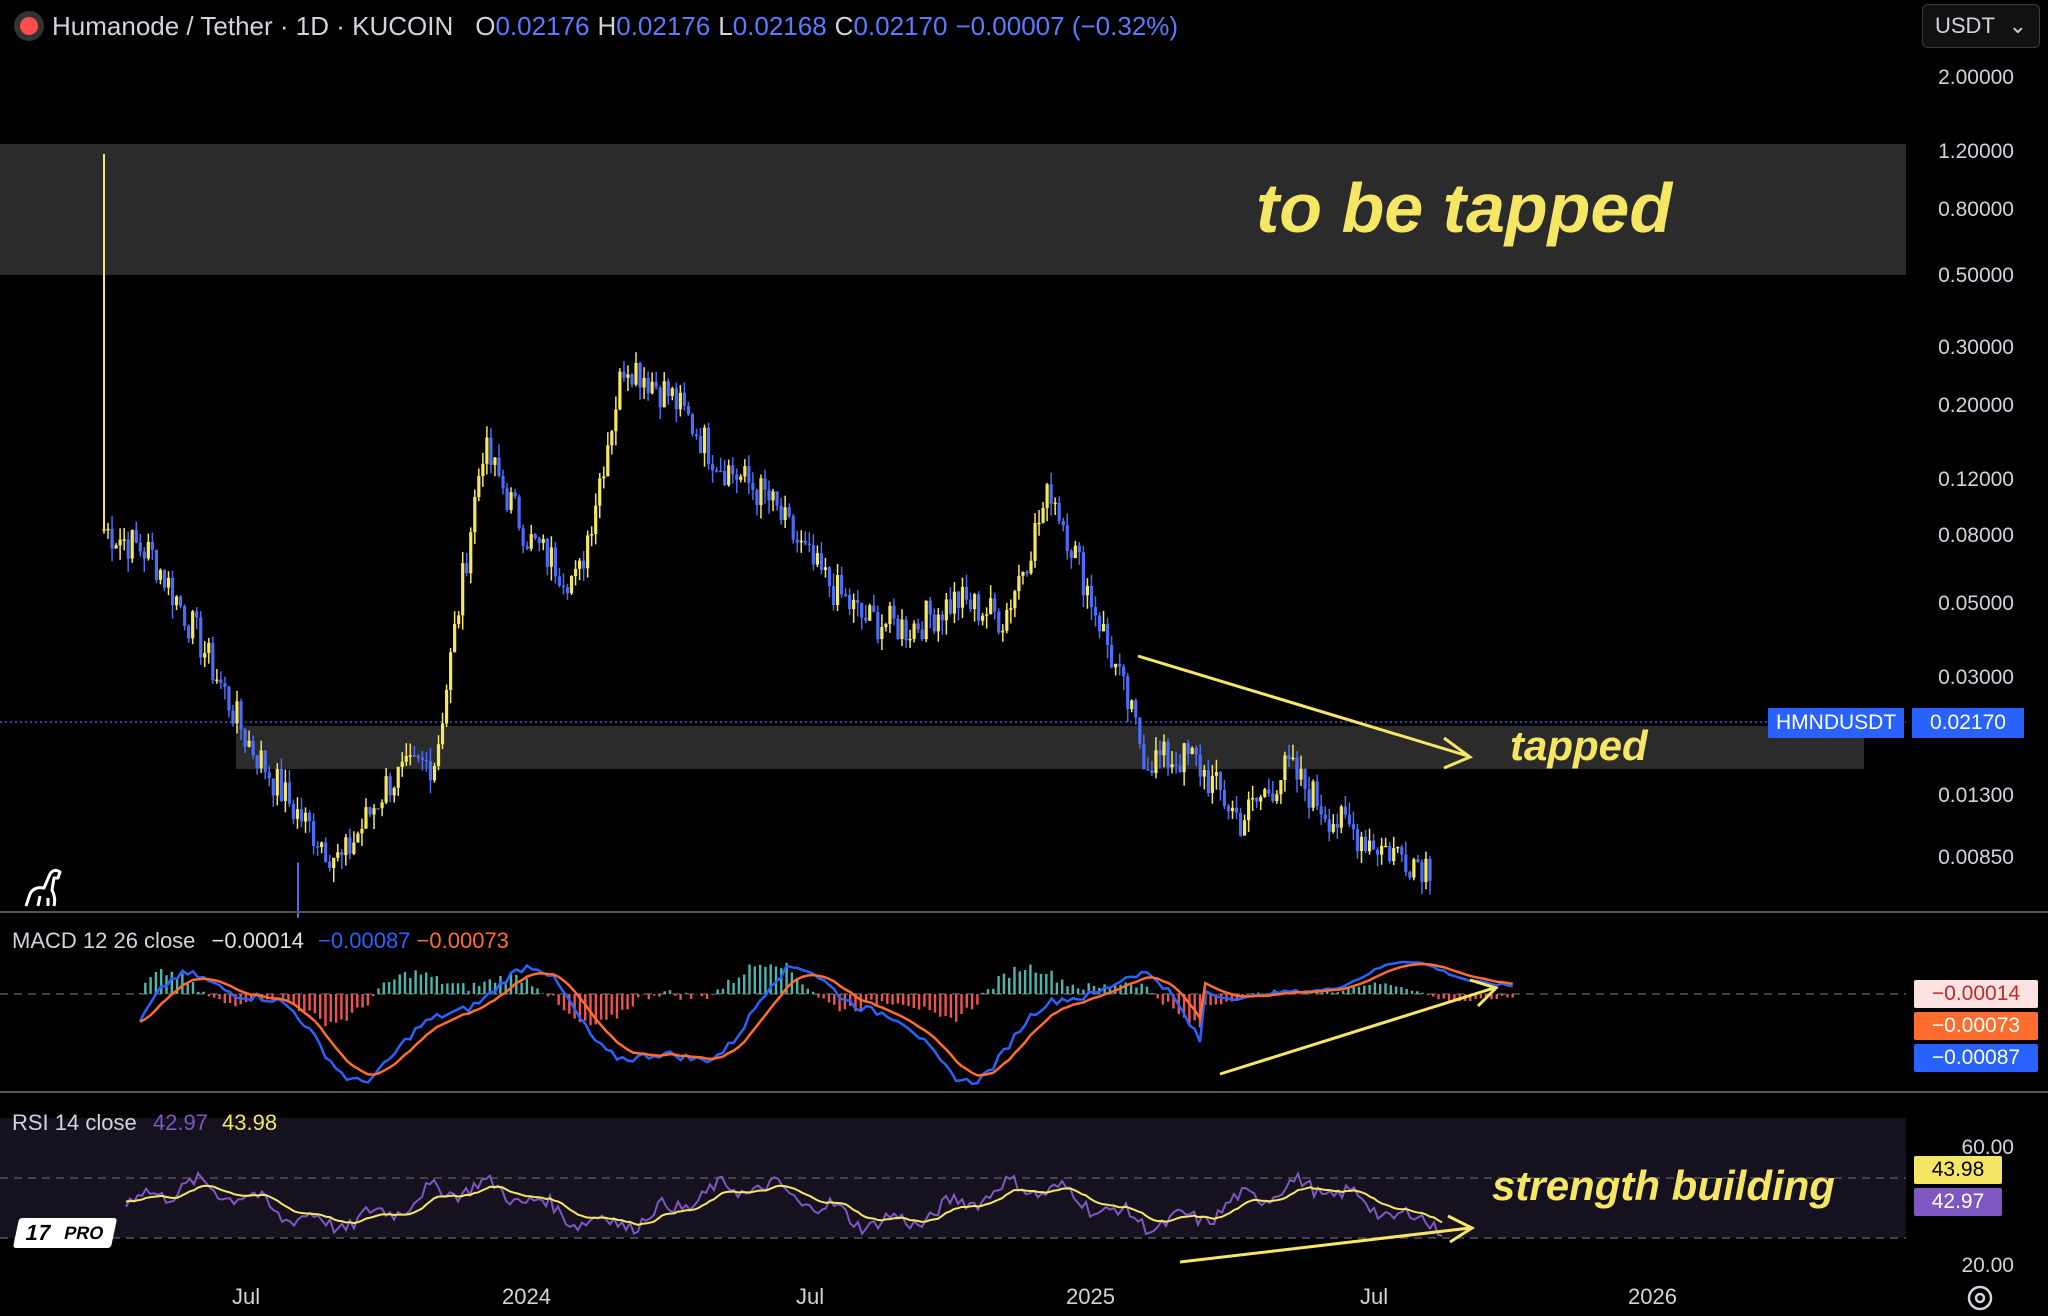 Image resolution: width=2048 pixels, height=1316 pixels. I want to click on symbol-title: Humanode / Tether · 1D · KUCOIN, so click(253, 25).